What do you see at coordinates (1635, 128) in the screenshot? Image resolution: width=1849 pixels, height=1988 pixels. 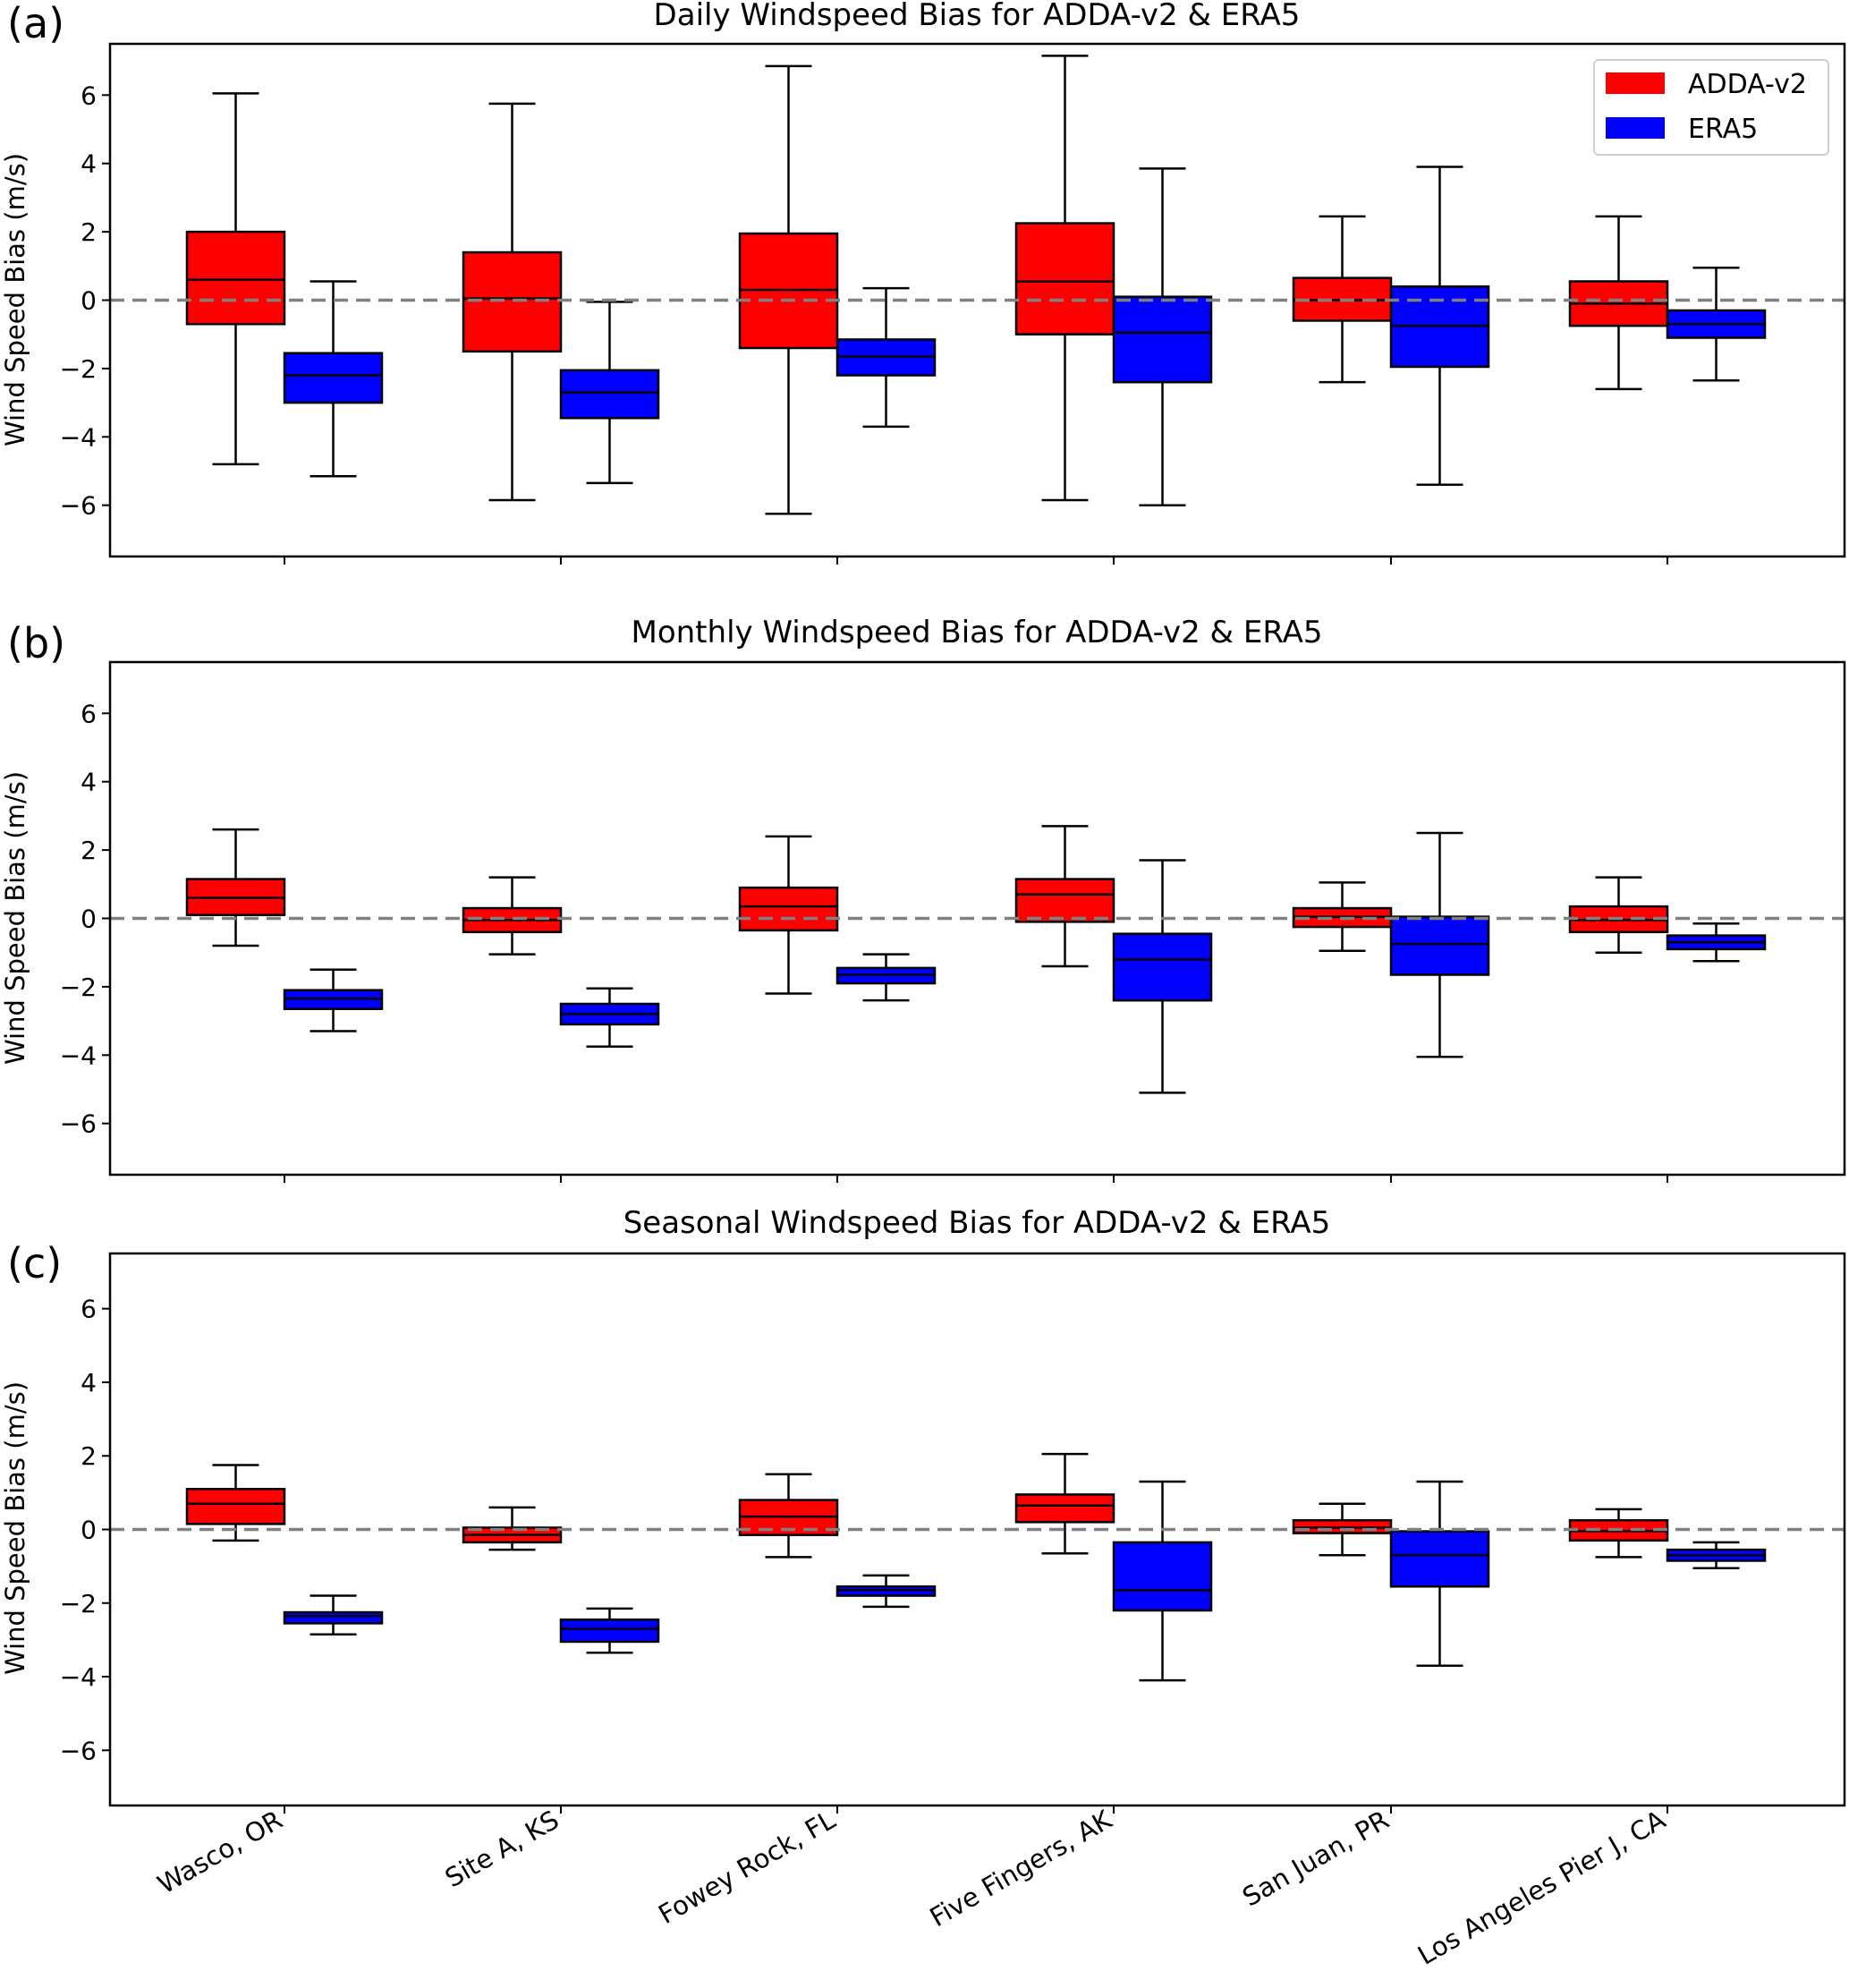 I see `legend-swatch-era5` at bounding box center [1635, 128].